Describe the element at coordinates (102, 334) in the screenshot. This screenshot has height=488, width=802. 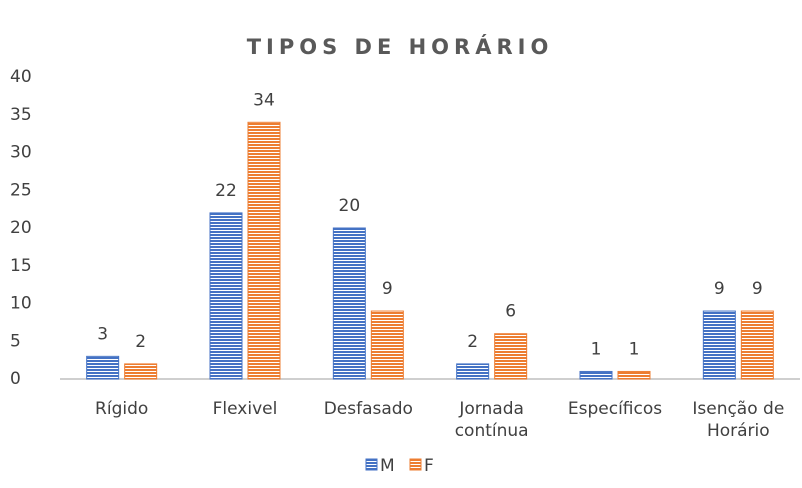
I see `data-label: 3` at that location.